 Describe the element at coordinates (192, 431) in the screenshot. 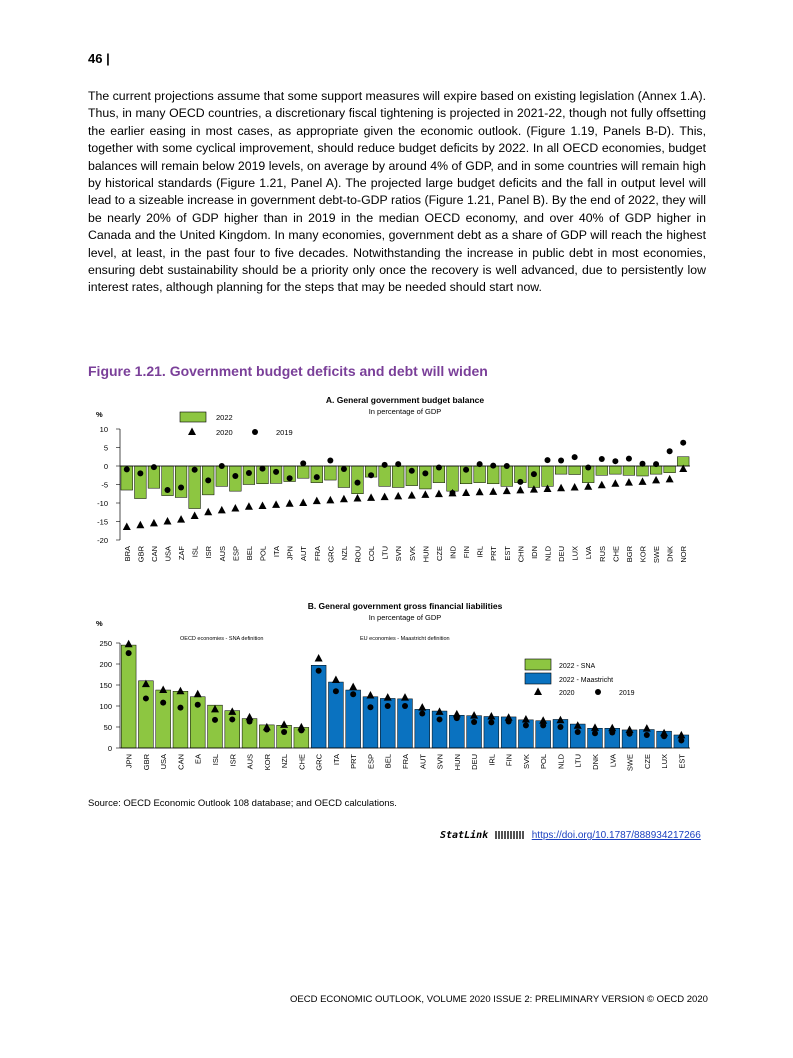

I see `panel-a-legend-triangle` at that location.